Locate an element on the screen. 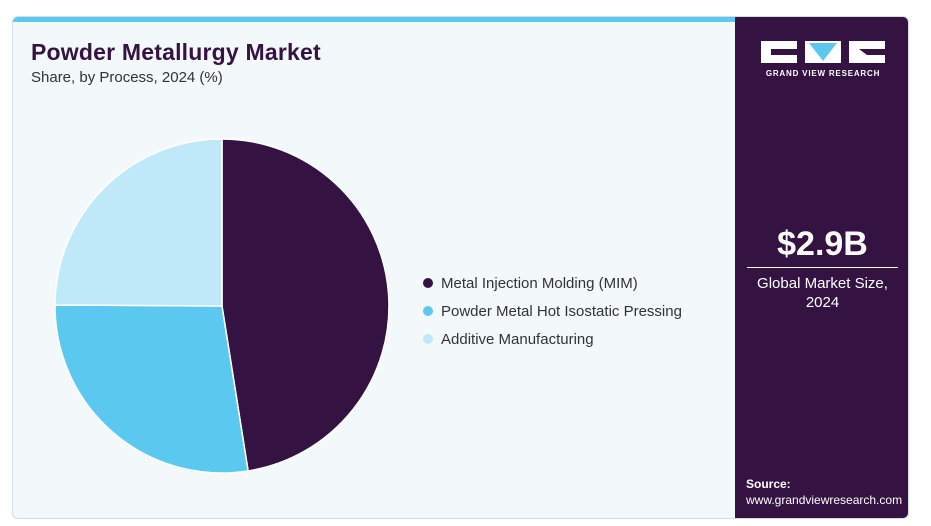 The height and width of the screenshot is (526, 931). legend-item-hip: Powder Metal Hot Isostatic Pressing is located at coordinates (552, 311).